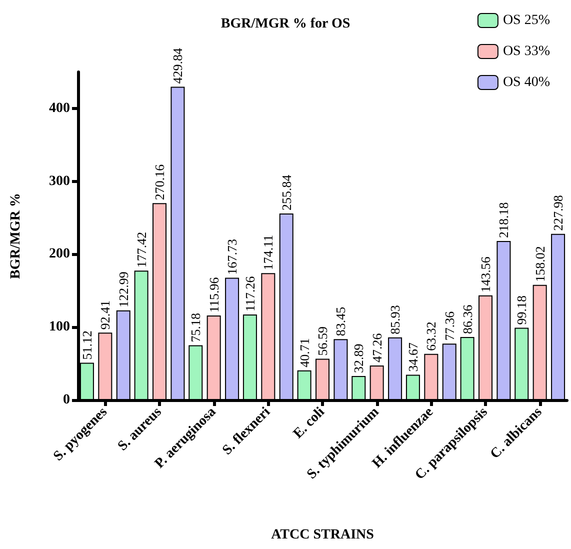  I want to click on data-label: 270.16, so click(159, 182).